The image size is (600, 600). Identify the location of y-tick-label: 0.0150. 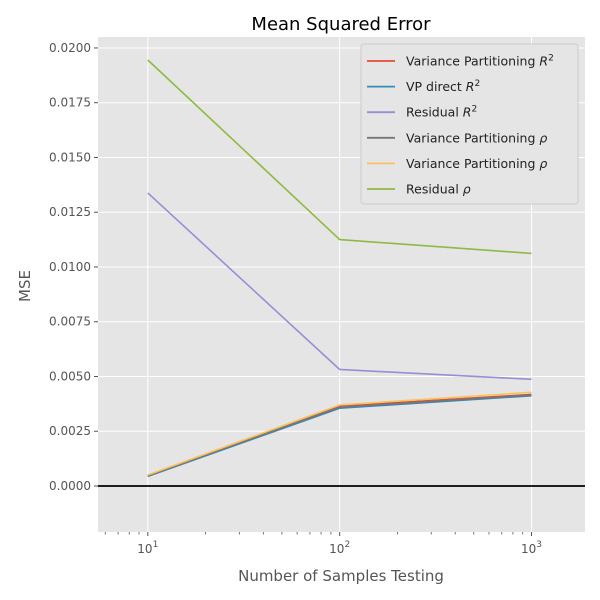
(70, 157).